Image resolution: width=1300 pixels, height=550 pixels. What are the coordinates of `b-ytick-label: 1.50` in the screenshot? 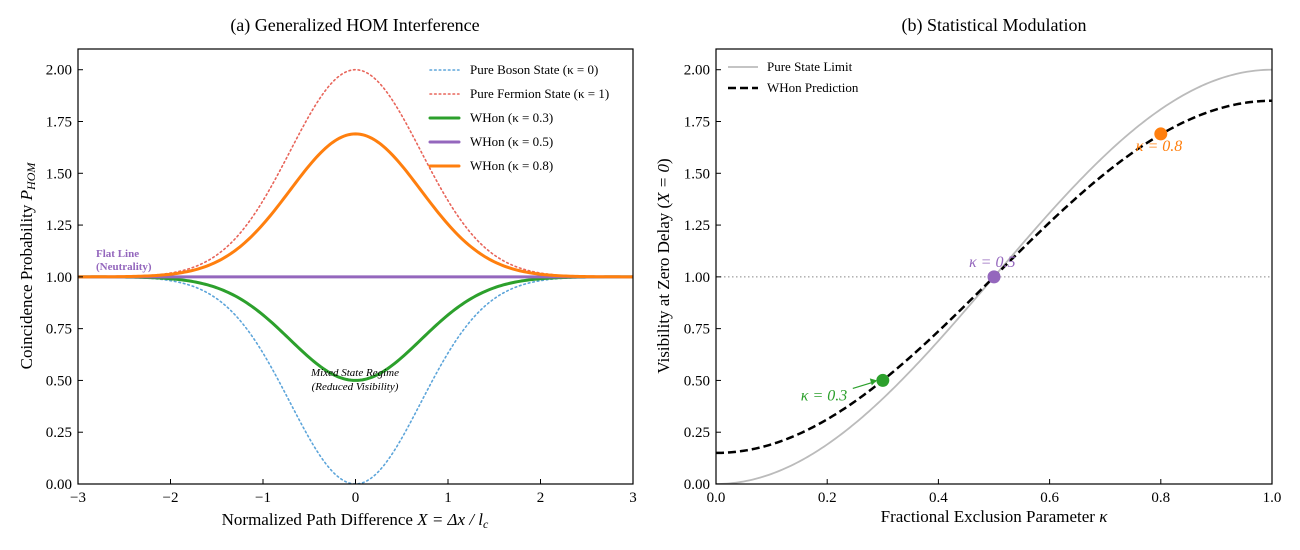 It's located at (697, 174).